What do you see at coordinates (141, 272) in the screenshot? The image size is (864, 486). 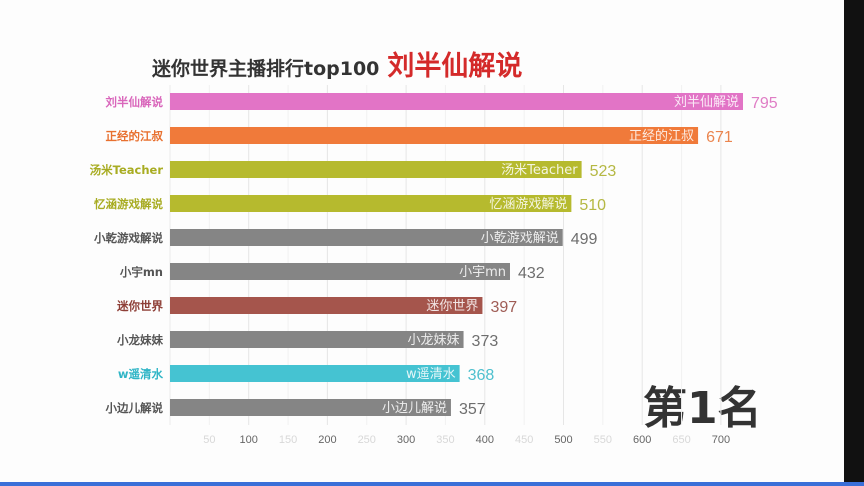 I see `category-label: 小宇mn` at bounding box center [141, 272].